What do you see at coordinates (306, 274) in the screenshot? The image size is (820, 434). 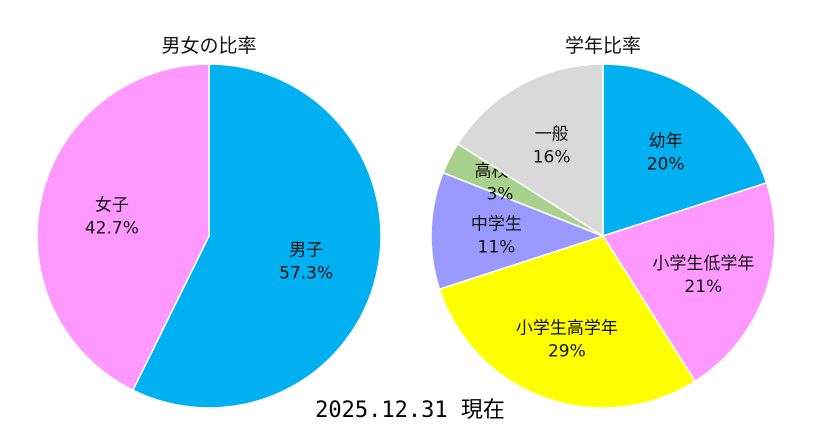 I see `gender-slice-value-0: 57.3%` at bounding box center [306, 274].